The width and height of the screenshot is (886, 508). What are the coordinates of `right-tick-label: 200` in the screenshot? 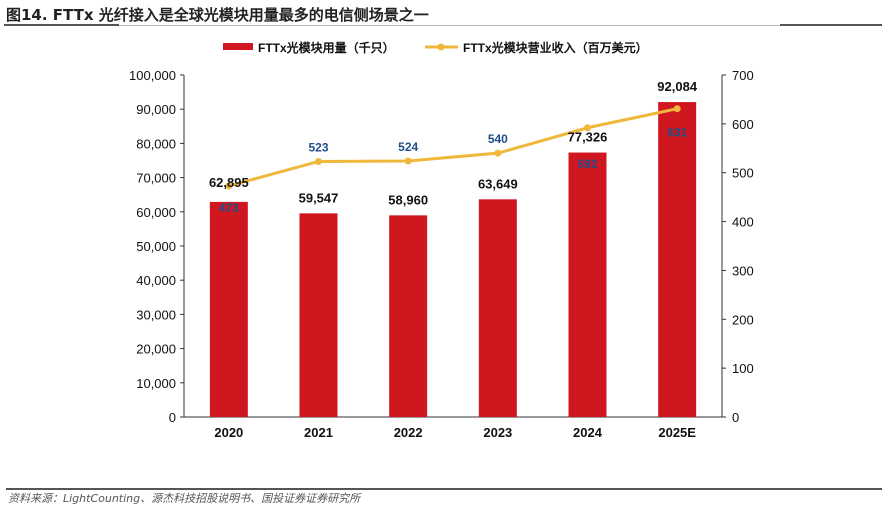 It's located at (743, 319).